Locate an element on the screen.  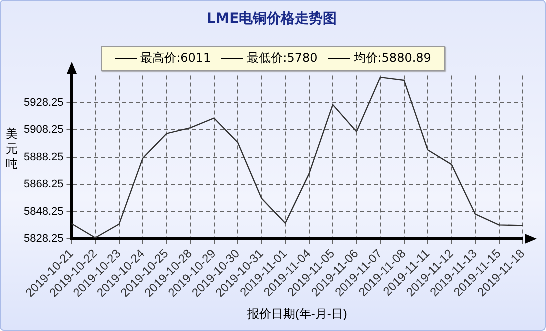
y-tick-label: 5868.25 is located at coordinates (44, 184).